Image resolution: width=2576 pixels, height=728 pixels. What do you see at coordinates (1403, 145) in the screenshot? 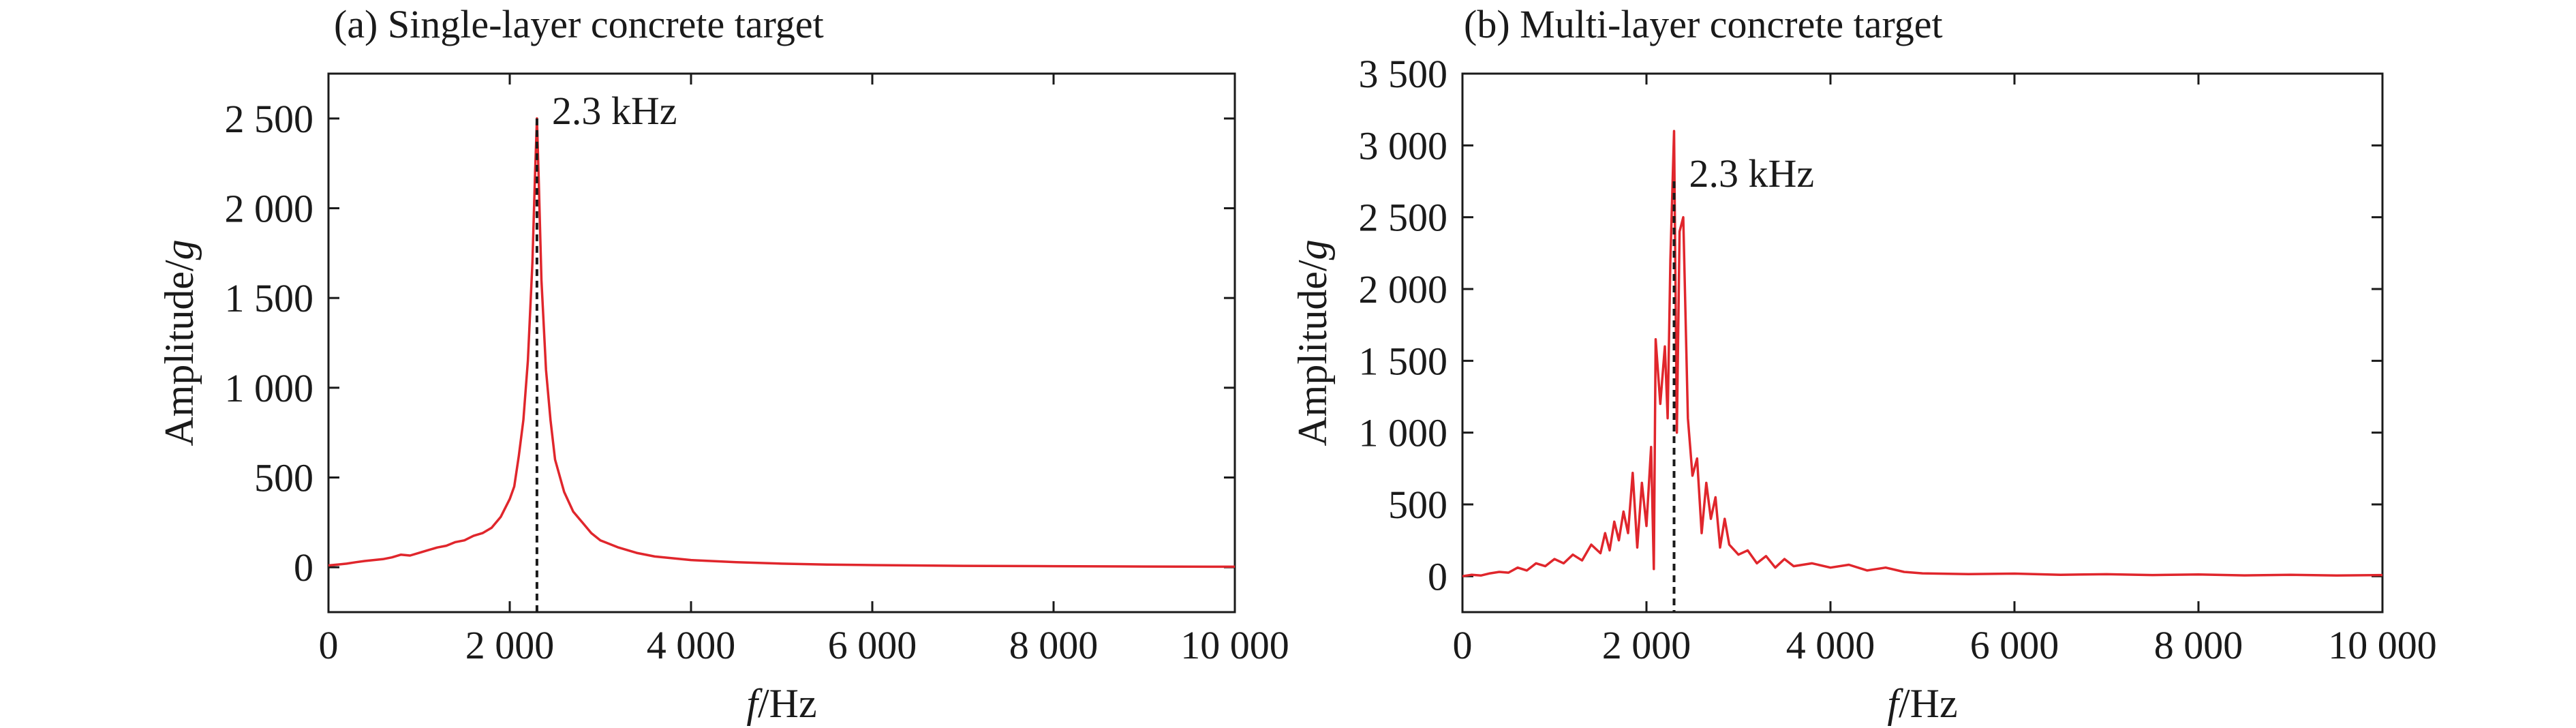
I see `y-tick-label: 3 000` at bounding box center [1403, 145].